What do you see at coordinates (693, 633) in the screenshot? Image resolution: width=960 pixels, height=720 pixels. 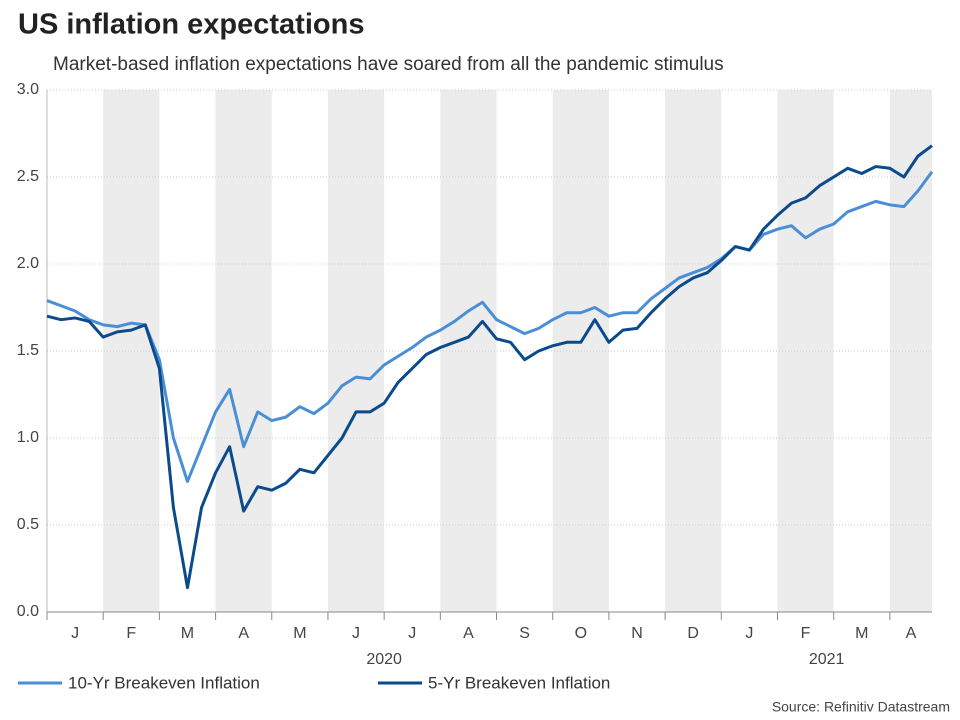 I see `x-tick-label: D` at bounding box center [693, 633].